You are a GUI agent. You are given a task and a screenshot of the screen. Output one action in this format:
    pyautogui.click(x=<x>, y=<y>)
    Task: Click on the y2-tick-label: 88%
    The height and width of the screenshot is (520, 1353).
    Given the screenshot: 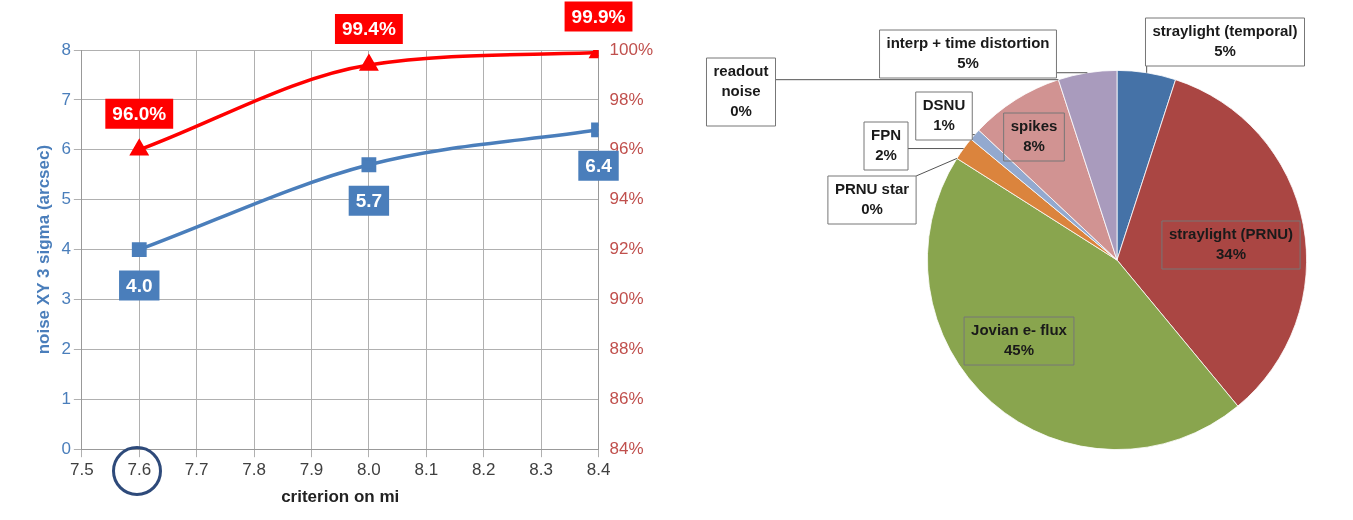 What is the action you would take?
    pyautogui.click(x=626, y=349)
    